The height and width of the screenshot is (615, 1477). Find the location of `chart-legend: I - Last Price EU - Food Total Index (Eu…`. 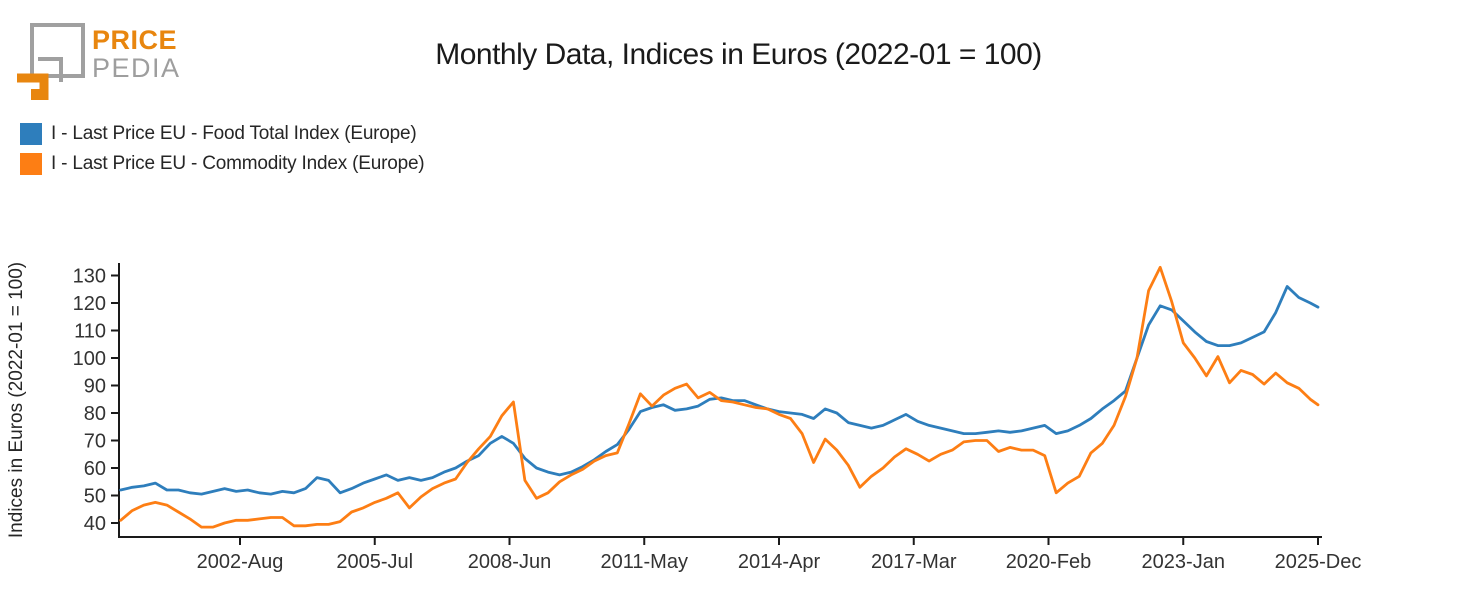

chart-legend: I - Last Price EU - Food Total Index (Eu… is located at coordinates (222, 149).